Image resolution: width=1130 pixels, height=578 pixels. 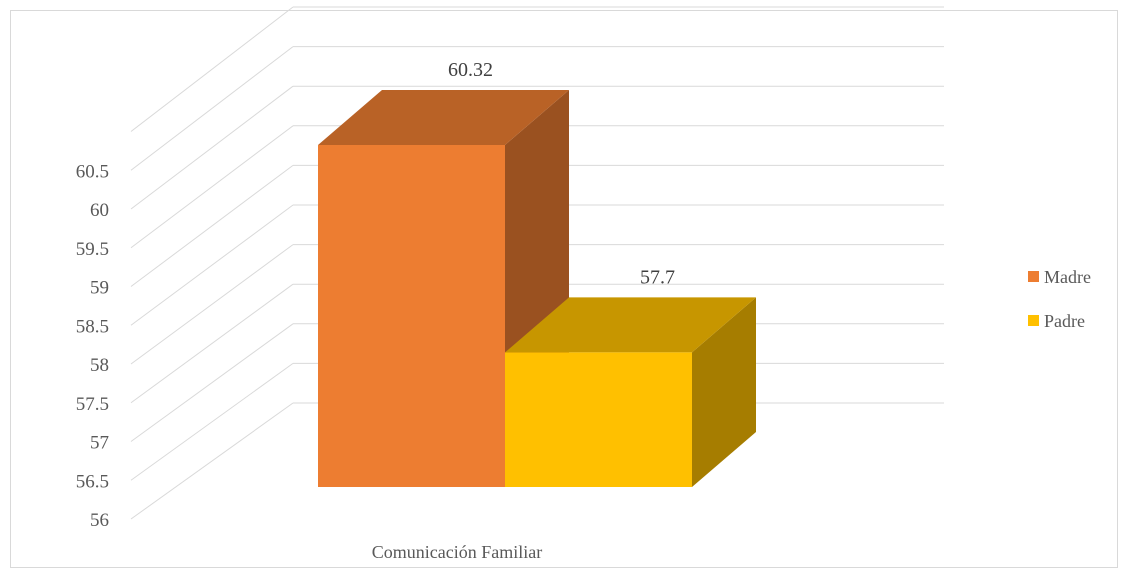 What do you see at coordinates (92, 404) in the screenshot?
I see `y-tick-label: 57.5` at bounding box center [92, 404].